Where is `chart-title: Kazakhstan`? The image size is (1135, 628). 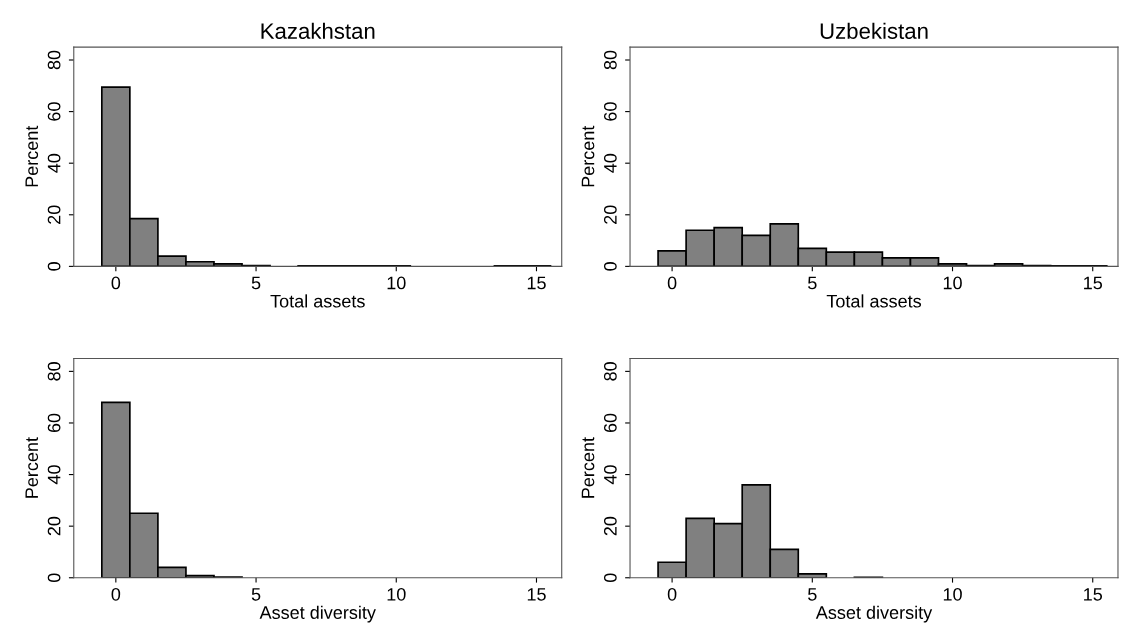 chart-title: Kazakhstan is located at coordinates (318, 30).